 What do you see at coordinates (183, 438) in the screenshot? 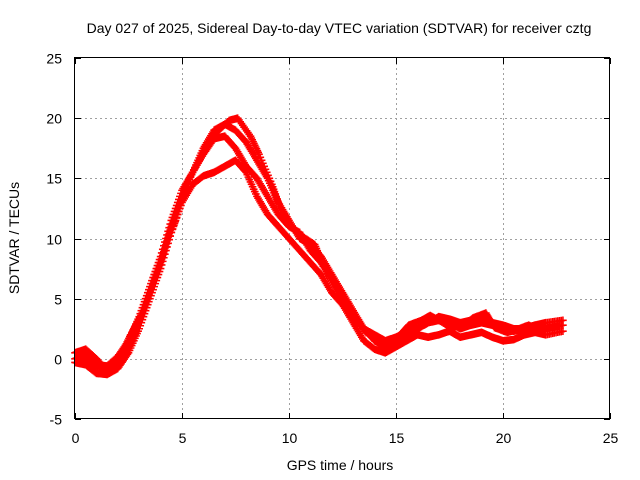
I see `x-tick-label: 5` at bounding box center [183, 438].